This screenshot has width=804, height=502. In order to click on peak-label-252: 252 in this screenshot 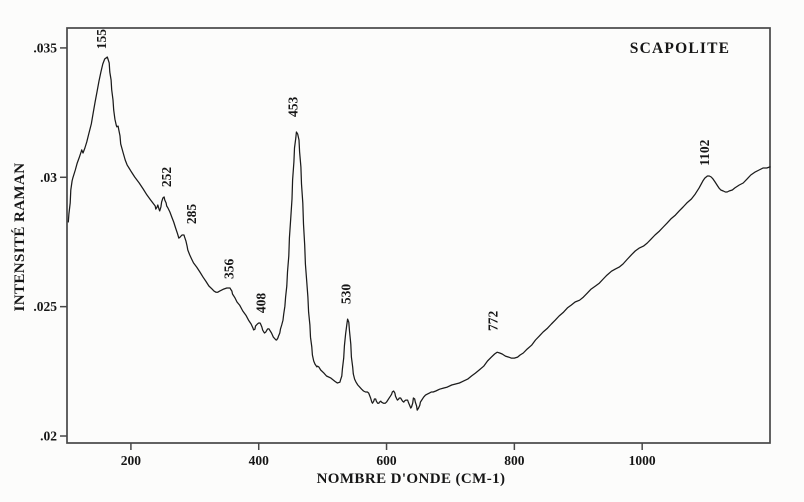, I will do `click(166, 177)`.